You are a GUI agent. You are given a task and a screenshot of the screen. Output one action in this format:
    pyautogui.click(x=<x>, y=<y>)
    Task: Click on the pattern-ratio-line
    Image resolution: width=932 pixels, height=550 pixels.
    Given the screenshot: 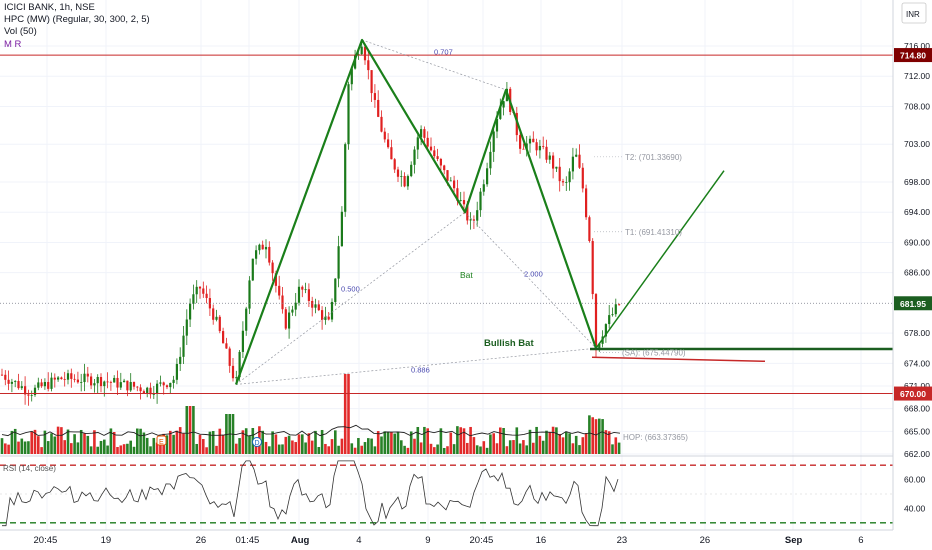 What is the action you would take?
    pyautogui.click(x=530, y=280)
    